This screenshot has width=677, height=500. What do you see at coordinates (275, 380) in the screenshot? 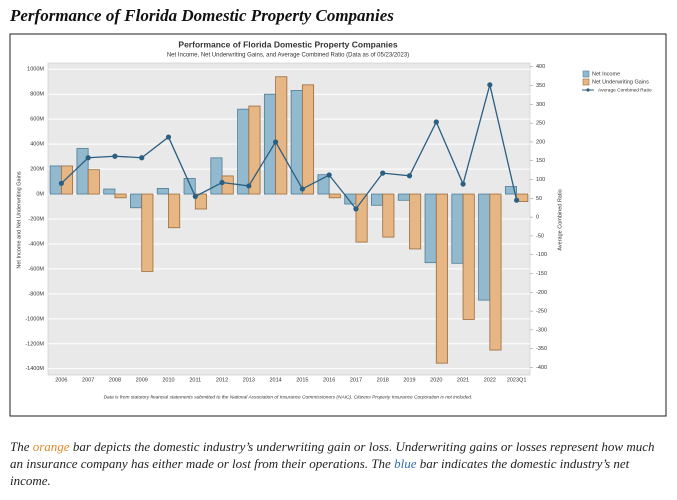
I see `x-tick-label: 2014` at bounding box center [275, 380].